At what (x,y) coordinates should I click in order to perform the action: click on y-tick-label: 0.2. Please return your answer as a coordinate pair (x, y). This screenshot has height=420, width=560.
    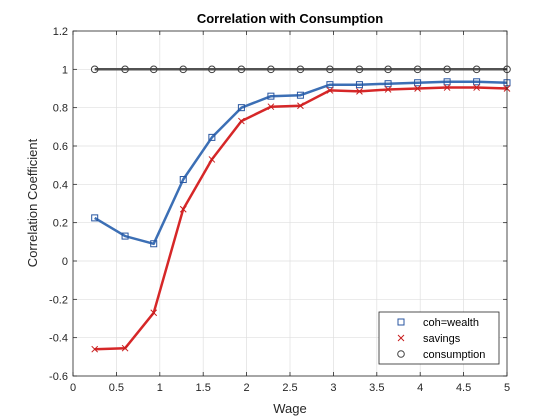
    Looking at the image, I should click on (60, 224).